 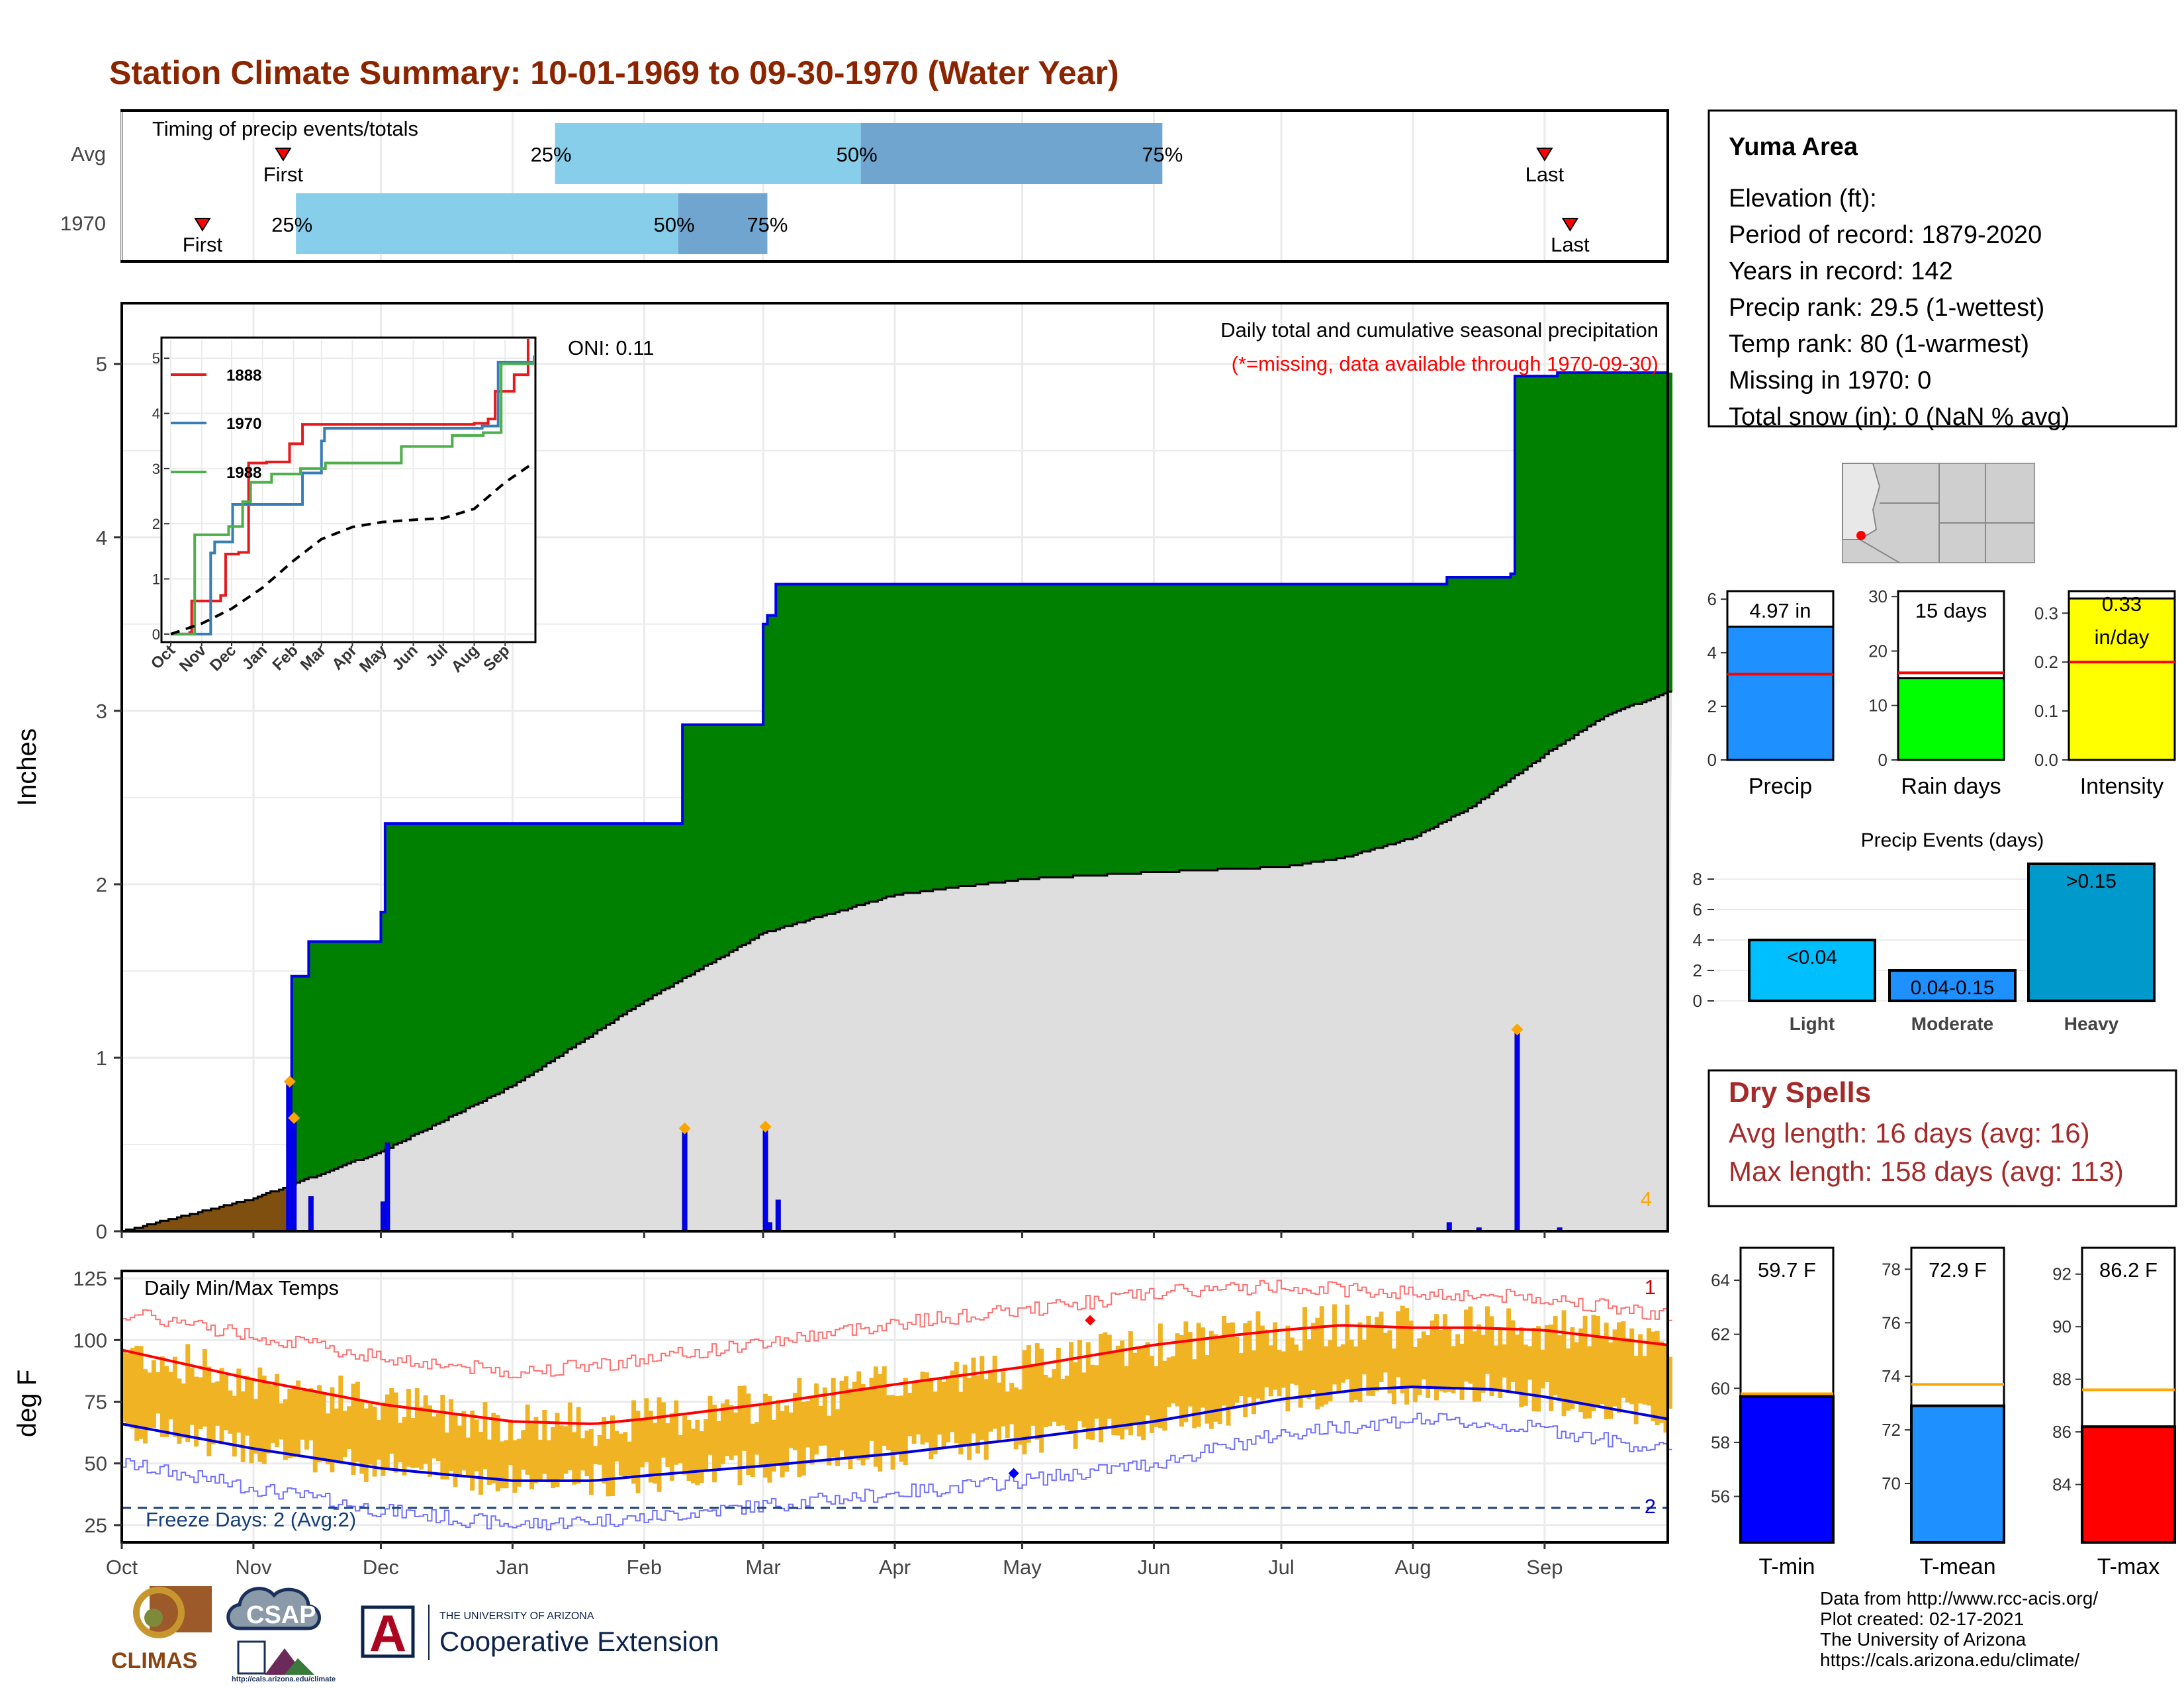 I want to click on month-axis-label: Jun, so click(x=1153, y=1567).